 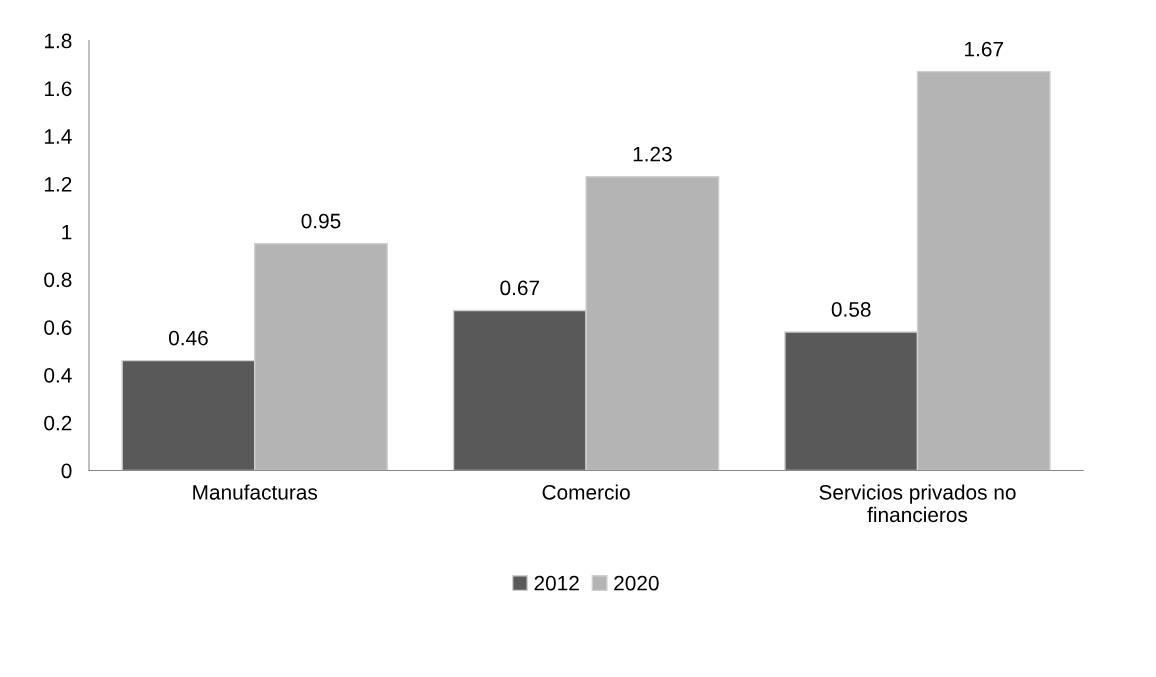 I want to click on data-label: 0.46, so click(x=188, y=338).